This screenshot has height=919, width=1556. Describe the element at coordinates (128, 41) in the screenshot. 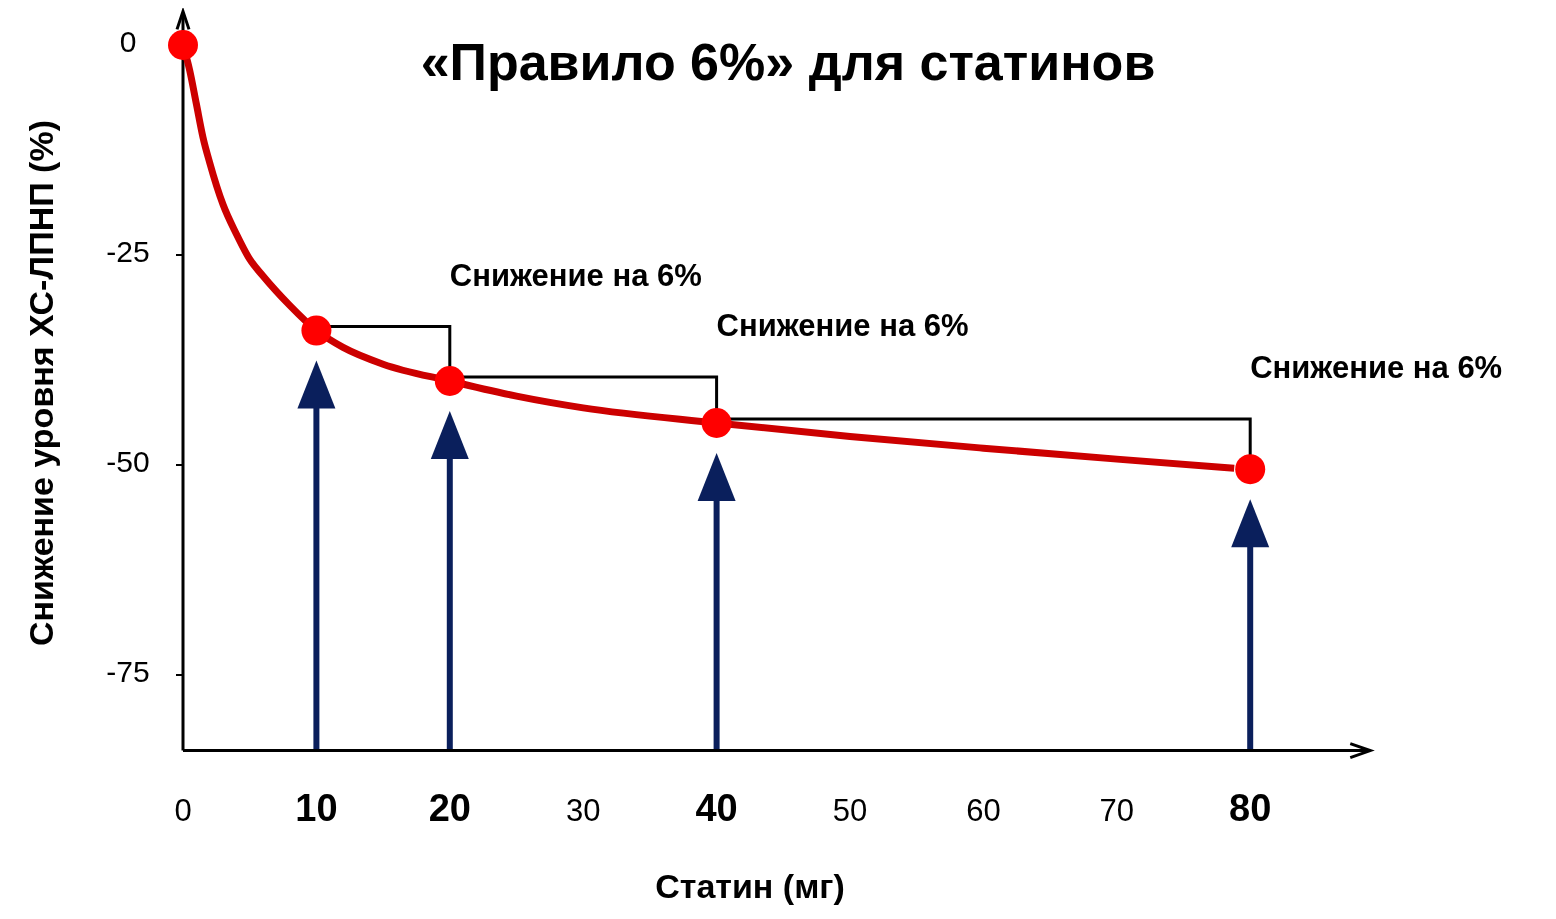

I see `y-tick-label: 0` at that location.